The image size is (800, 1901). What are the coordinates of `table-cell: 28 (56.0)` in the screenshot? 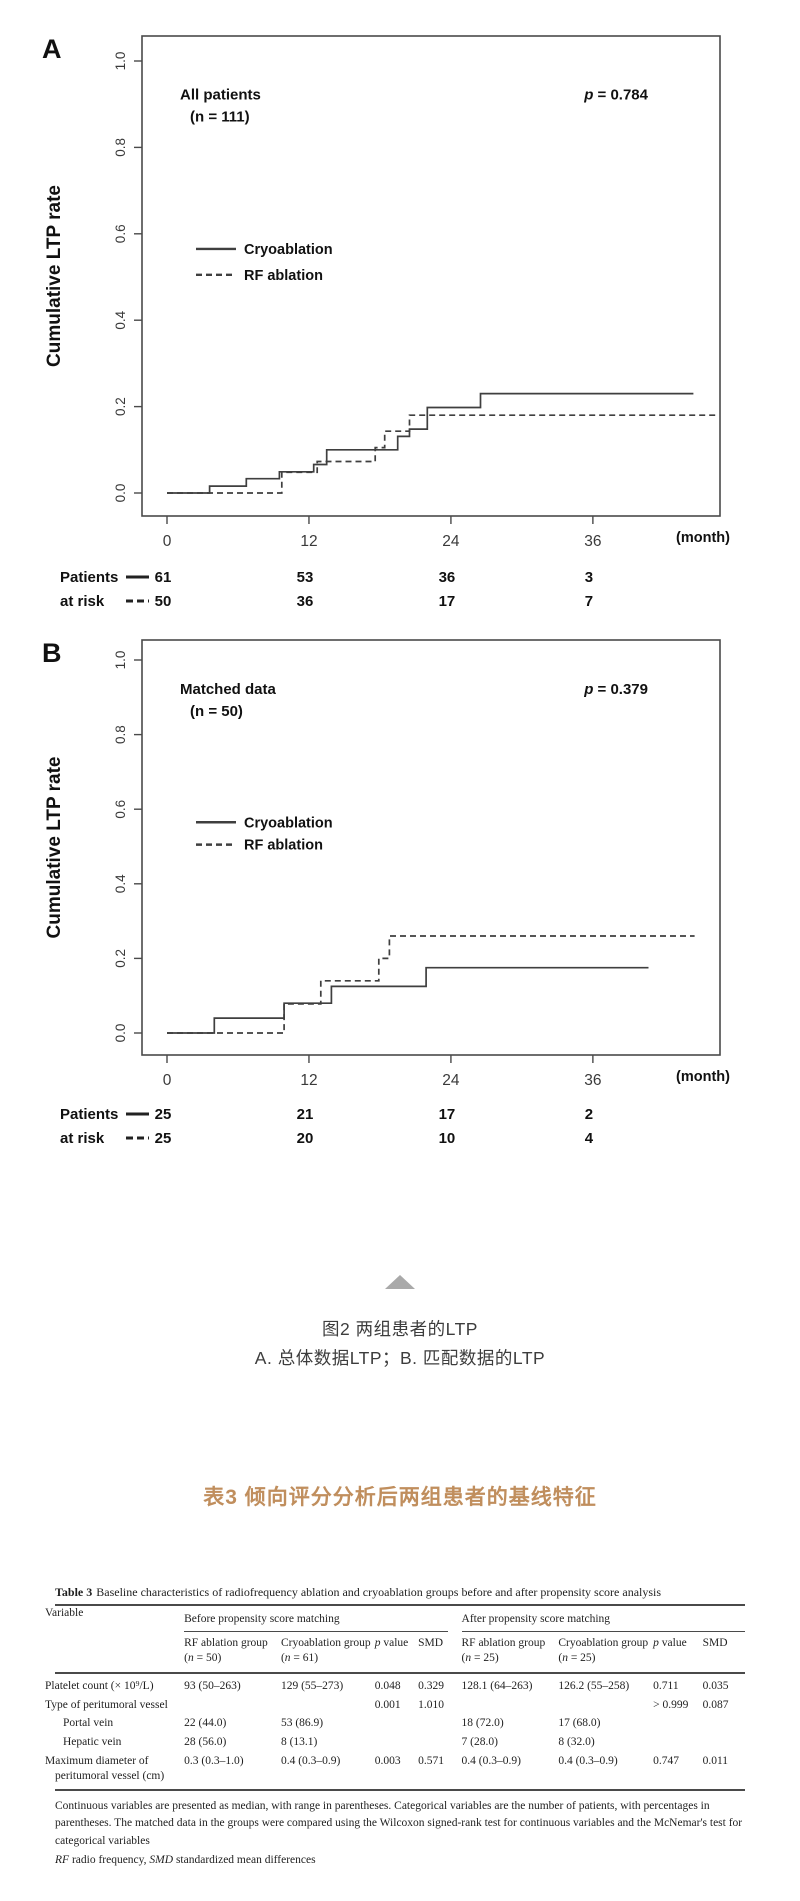 It's located at (205, 1742).